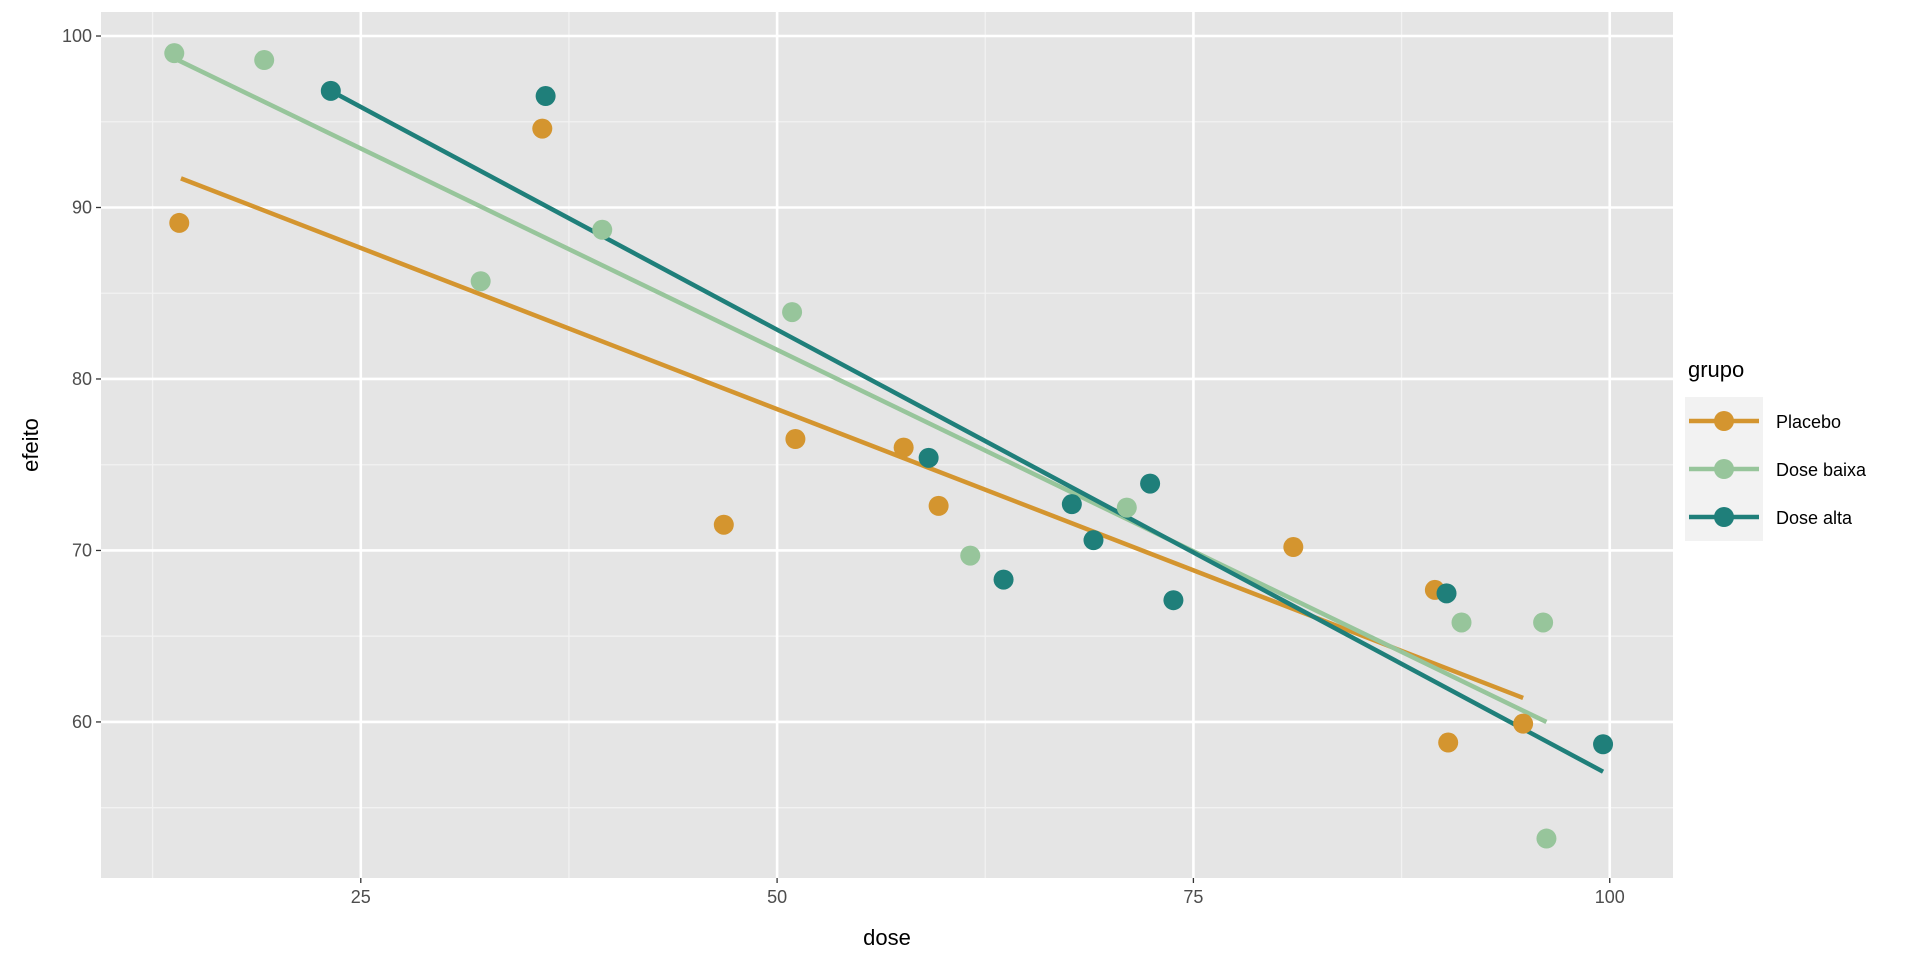 The image size is (1920, 965). Describe the element at coordinates (1716, 369) in the screenshot. I see `legend-title: grupo` at that location.